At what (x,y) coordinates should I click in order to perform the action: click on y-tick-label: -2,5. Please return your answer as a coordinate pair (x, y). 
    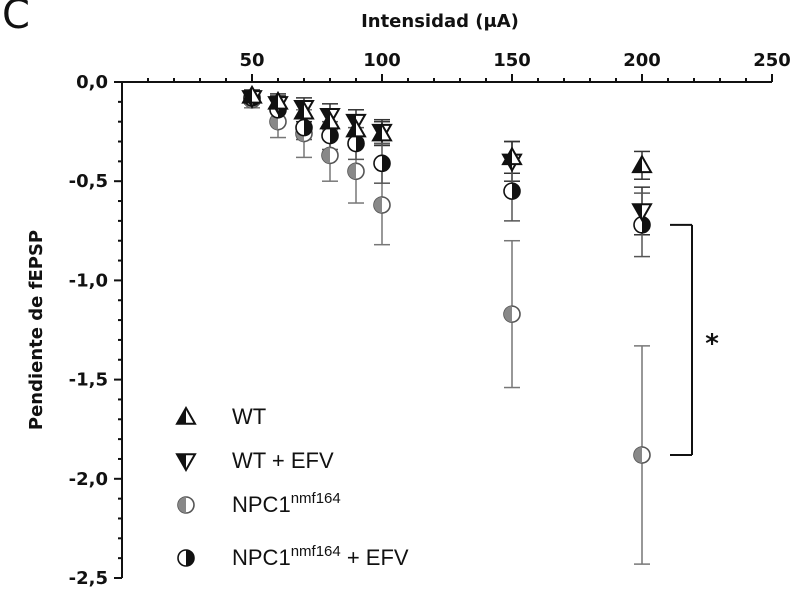
    Looking at the image, I should click on (88, 578).